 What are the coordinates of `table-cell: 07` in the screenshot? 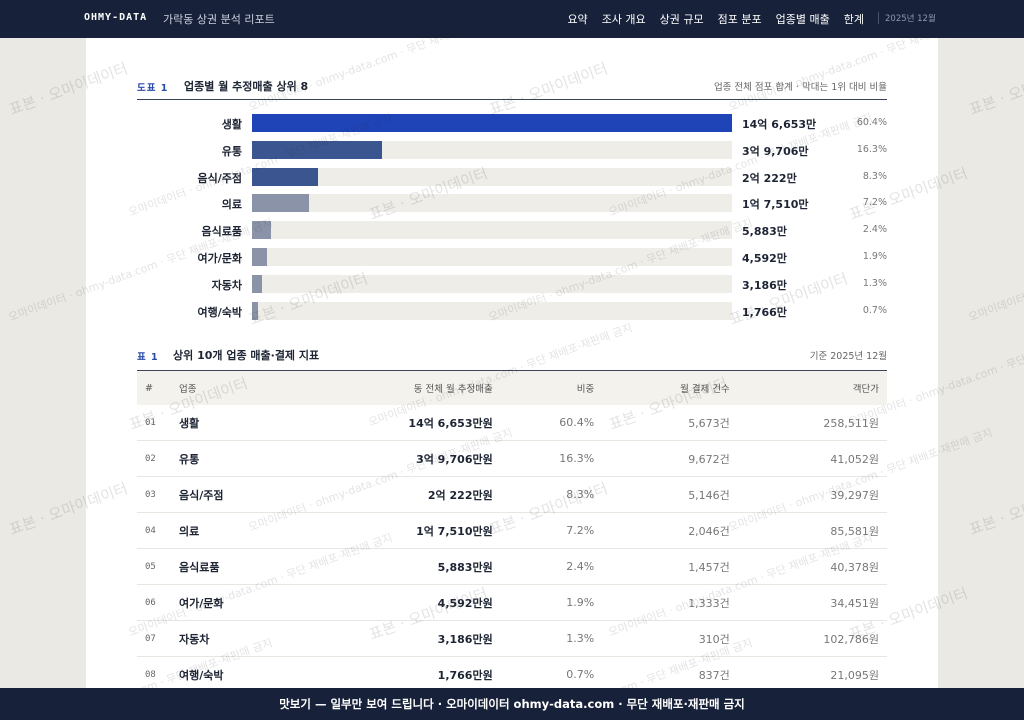 It's located at (157, 638).